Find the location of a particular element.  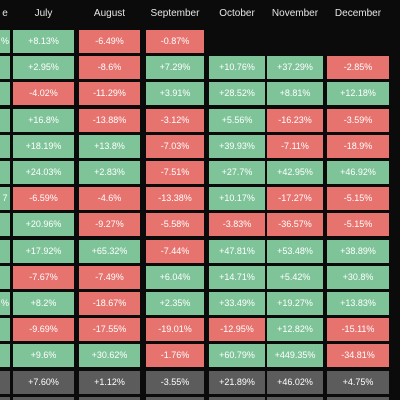

table-cell: +8.20% is located at coordinates (43, 398).